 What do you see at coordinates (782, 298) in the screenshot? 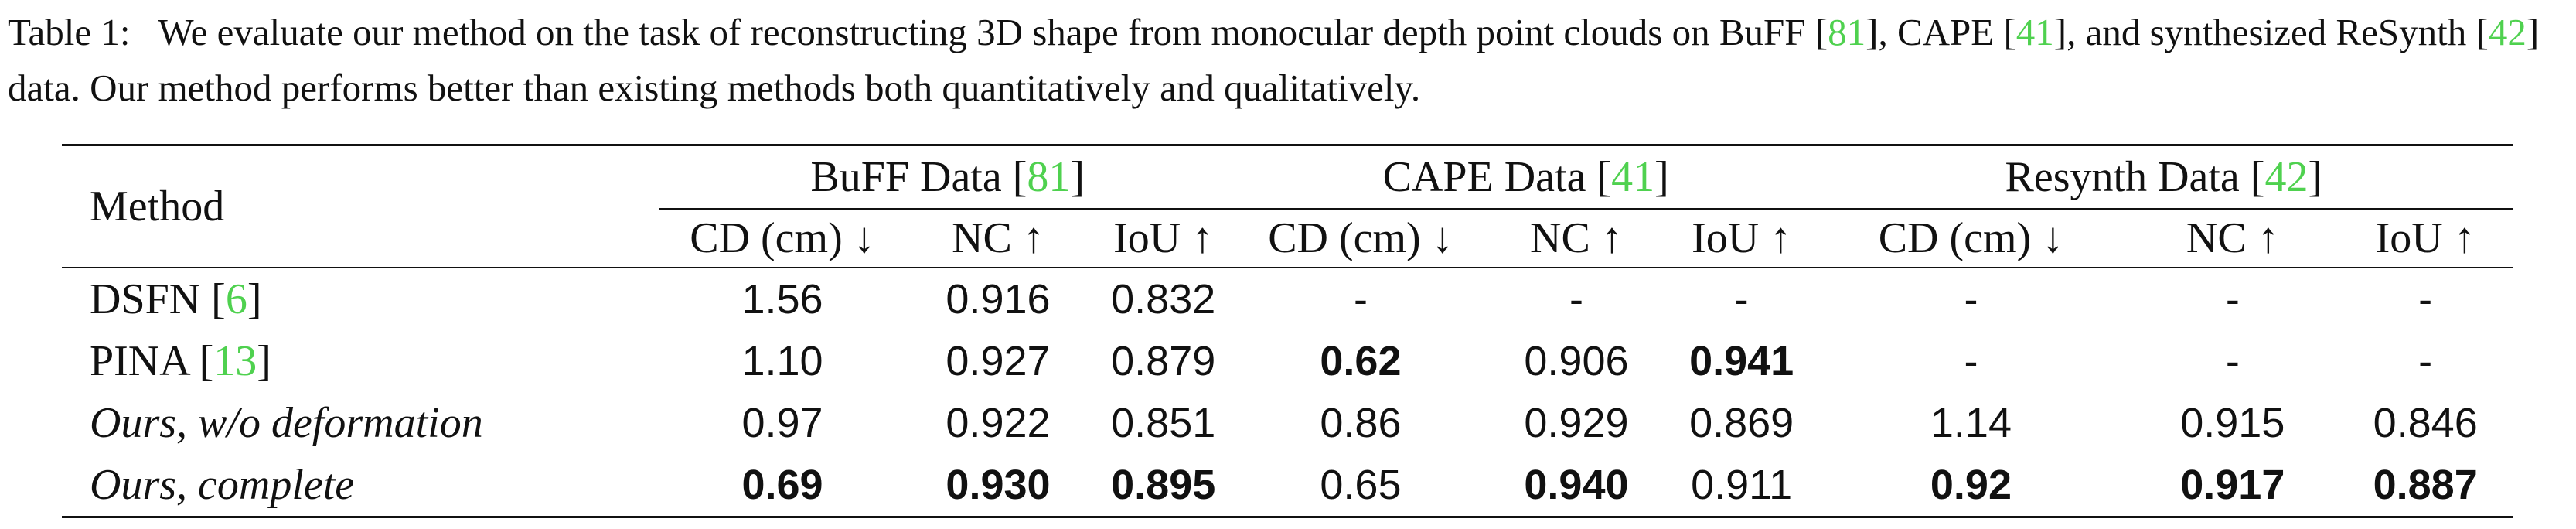
I see `table-cell: 1.56` at bounding box center [782, 298].